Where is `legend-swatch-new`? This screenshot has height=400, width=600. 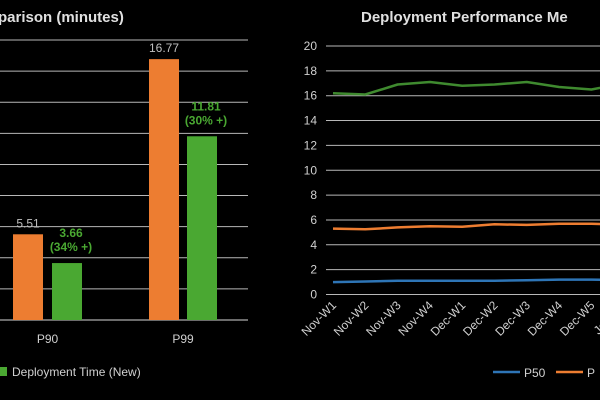
legend-swatch-new is located at coordinates (3, 371).